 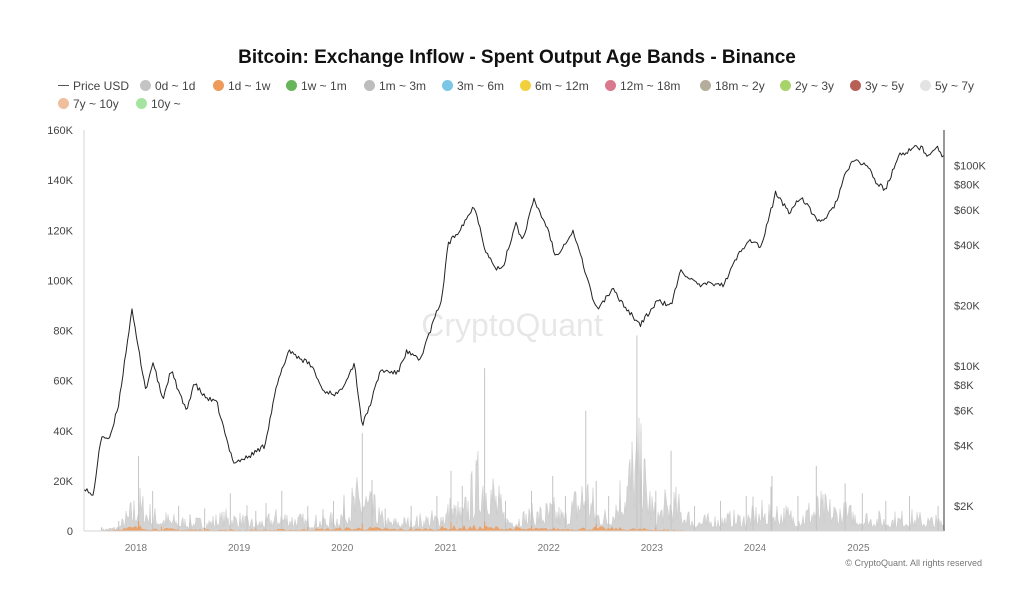 What do you see at coordinates (549, 548) in the screenshot?
I see `x-tick-label: 2022` at bounding box center [549, 548].